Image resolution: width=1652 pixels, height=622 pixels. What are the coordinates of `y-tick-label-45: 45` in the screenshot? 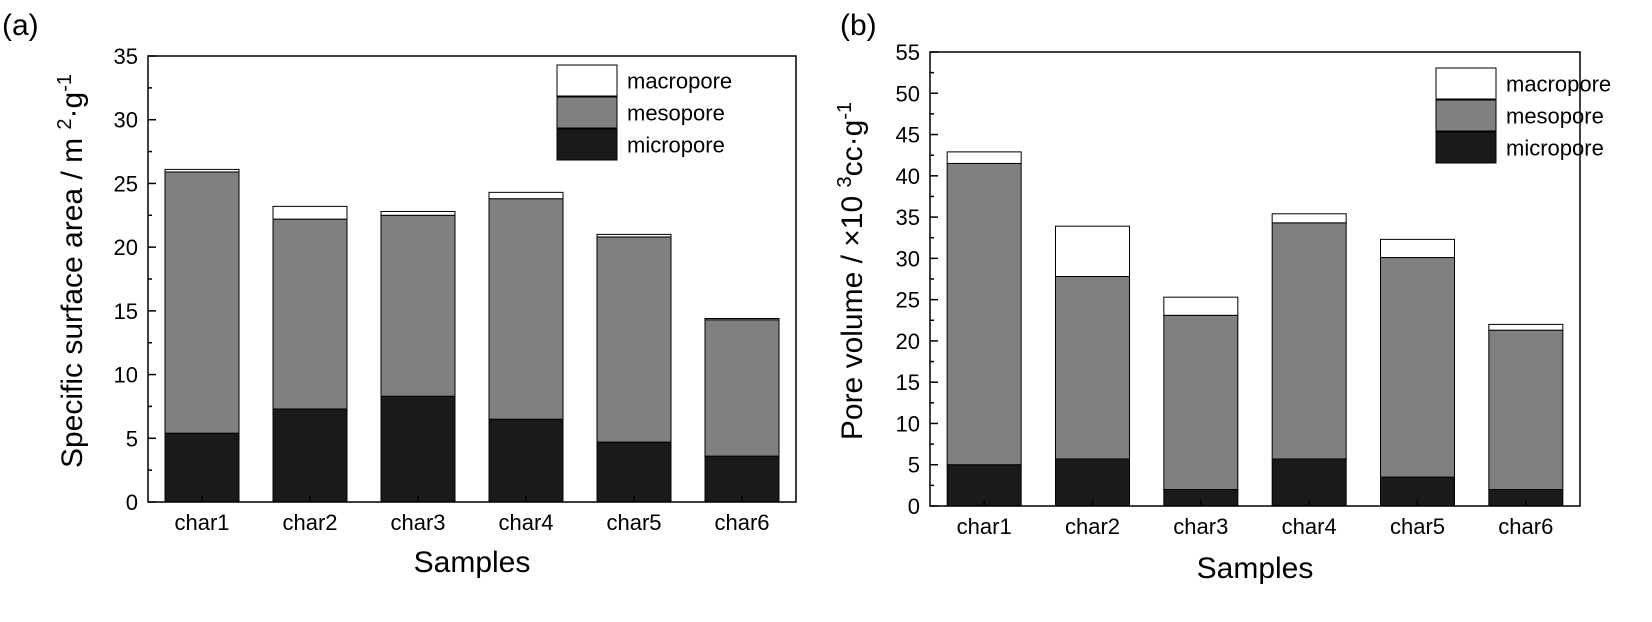 It's located at (908, 135).